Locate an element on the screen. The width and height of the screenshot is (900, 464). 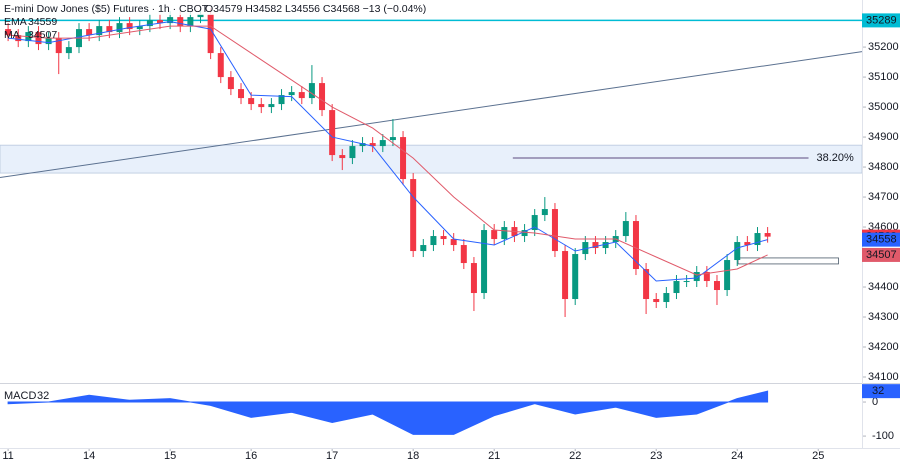
ohlc-values: O34579 H34582 L34556 C34568 −13 (−0.04%) is located at coordinates (315, 9).